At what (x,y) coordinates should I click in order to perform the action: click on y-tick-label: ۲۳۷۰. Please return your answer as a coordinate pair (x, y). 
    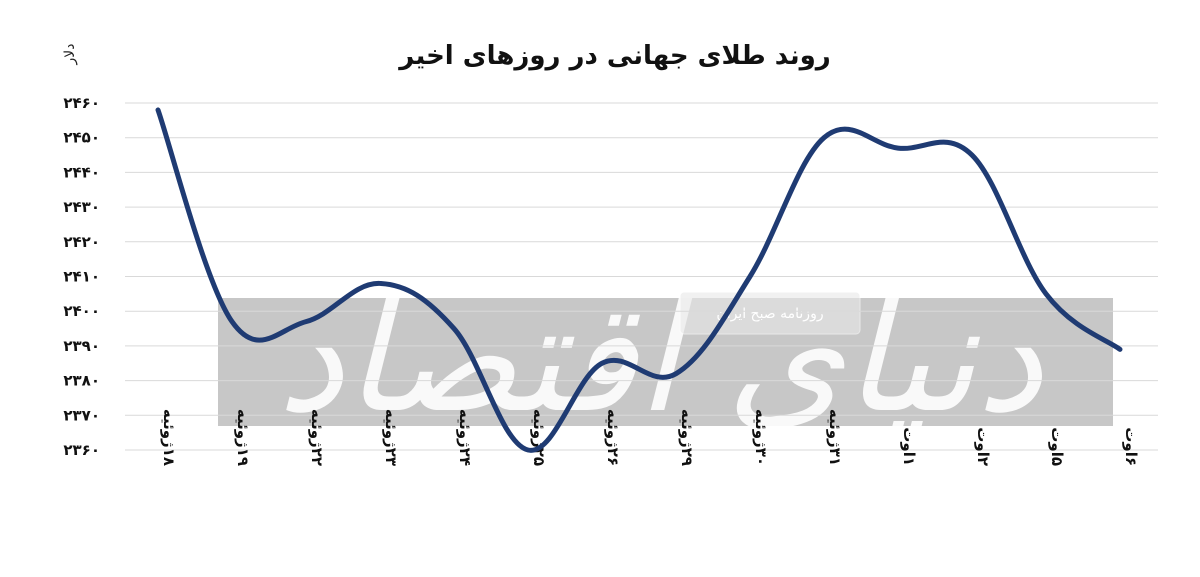
    Looking at the image, I should click on (81, 415).